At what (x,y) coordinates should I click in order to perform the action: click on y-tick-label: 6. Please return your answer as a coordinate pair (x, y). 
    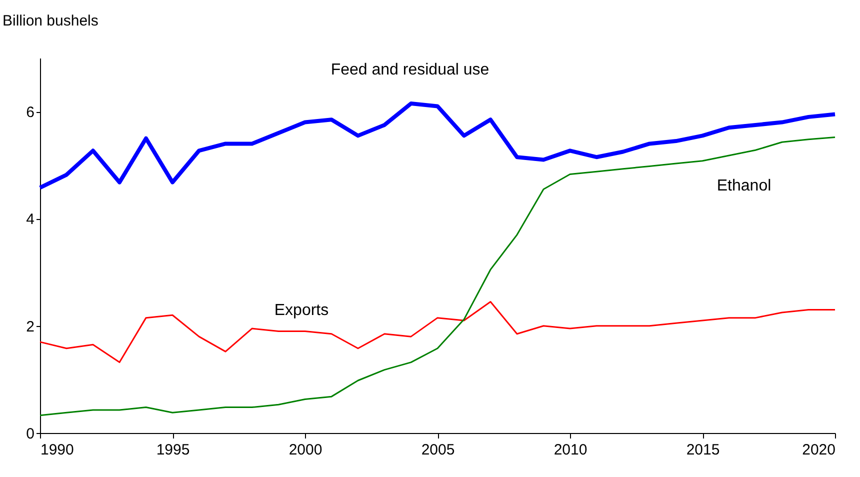
    Looking at the image, I should click on (30, 113).